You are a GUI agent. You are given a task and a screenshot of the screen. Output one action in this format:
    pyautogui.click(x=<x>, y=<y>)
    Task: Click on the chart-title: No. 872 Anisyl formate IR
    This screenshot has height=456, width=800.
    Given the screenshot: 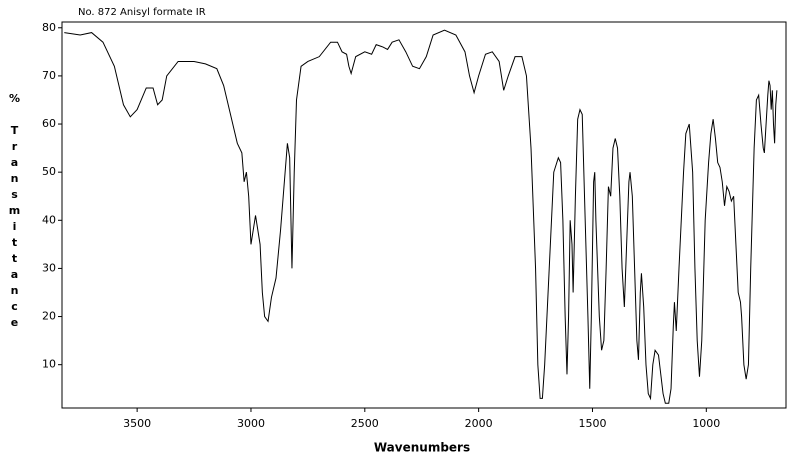 What is the action you would take?
    pyautogui.click(x=142, y=12)
    